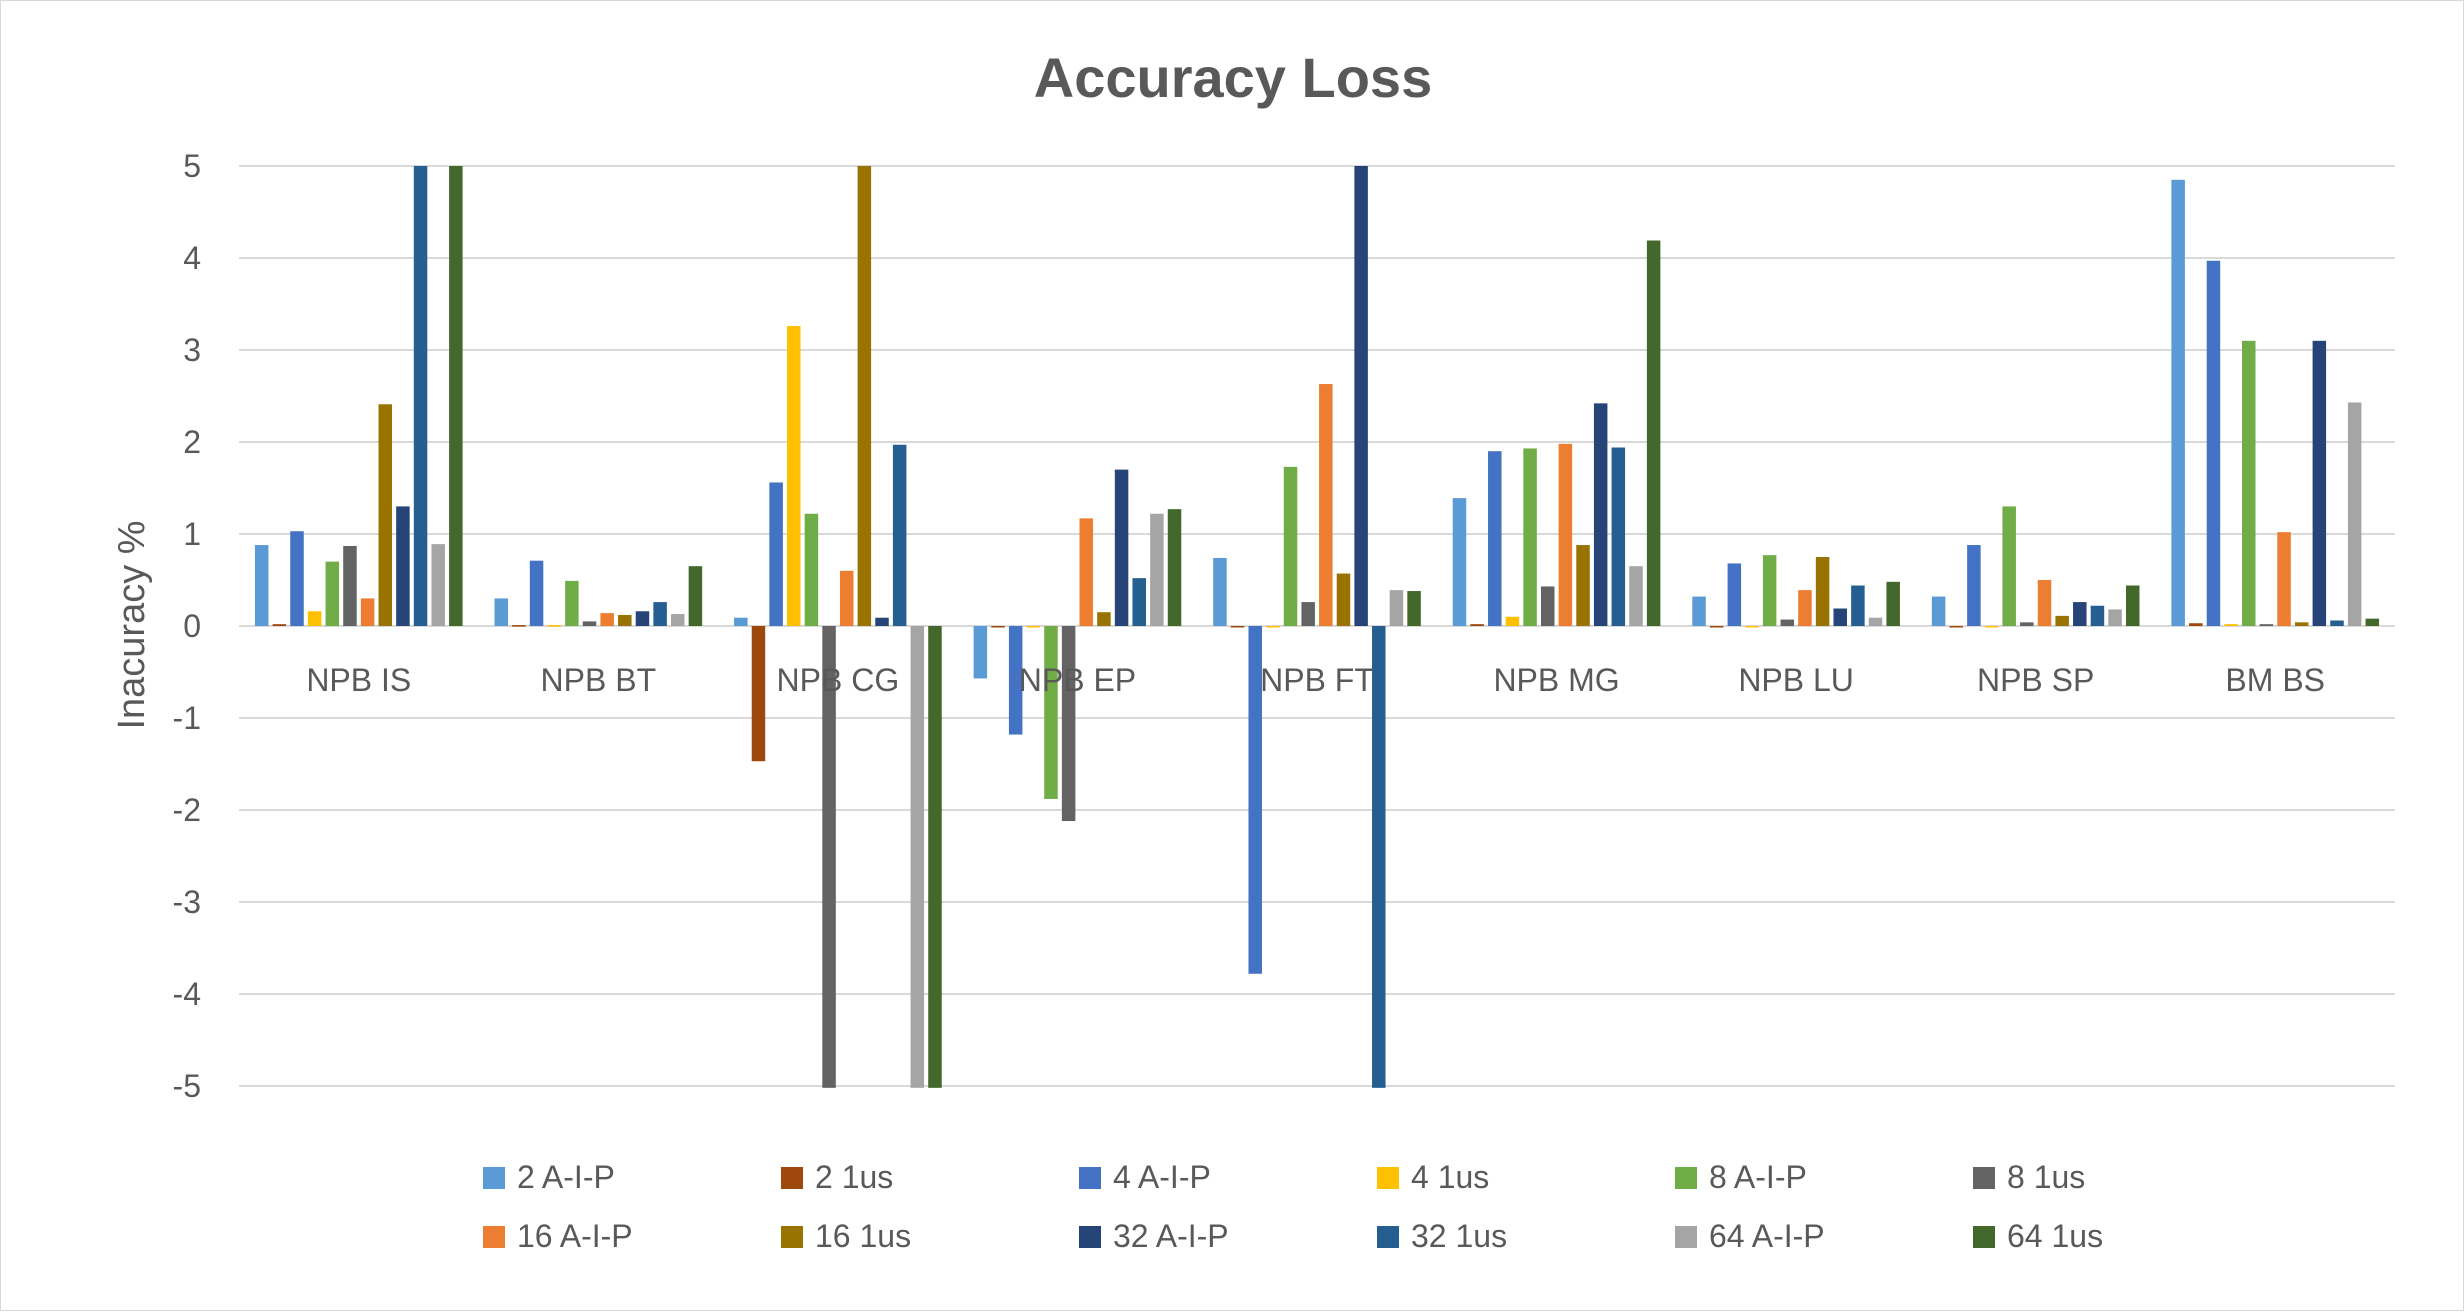  What do you see at coordinates (2275, 680) in the screenshot?
I see `category-label: BM BS` at bounding box center [2275, 680].